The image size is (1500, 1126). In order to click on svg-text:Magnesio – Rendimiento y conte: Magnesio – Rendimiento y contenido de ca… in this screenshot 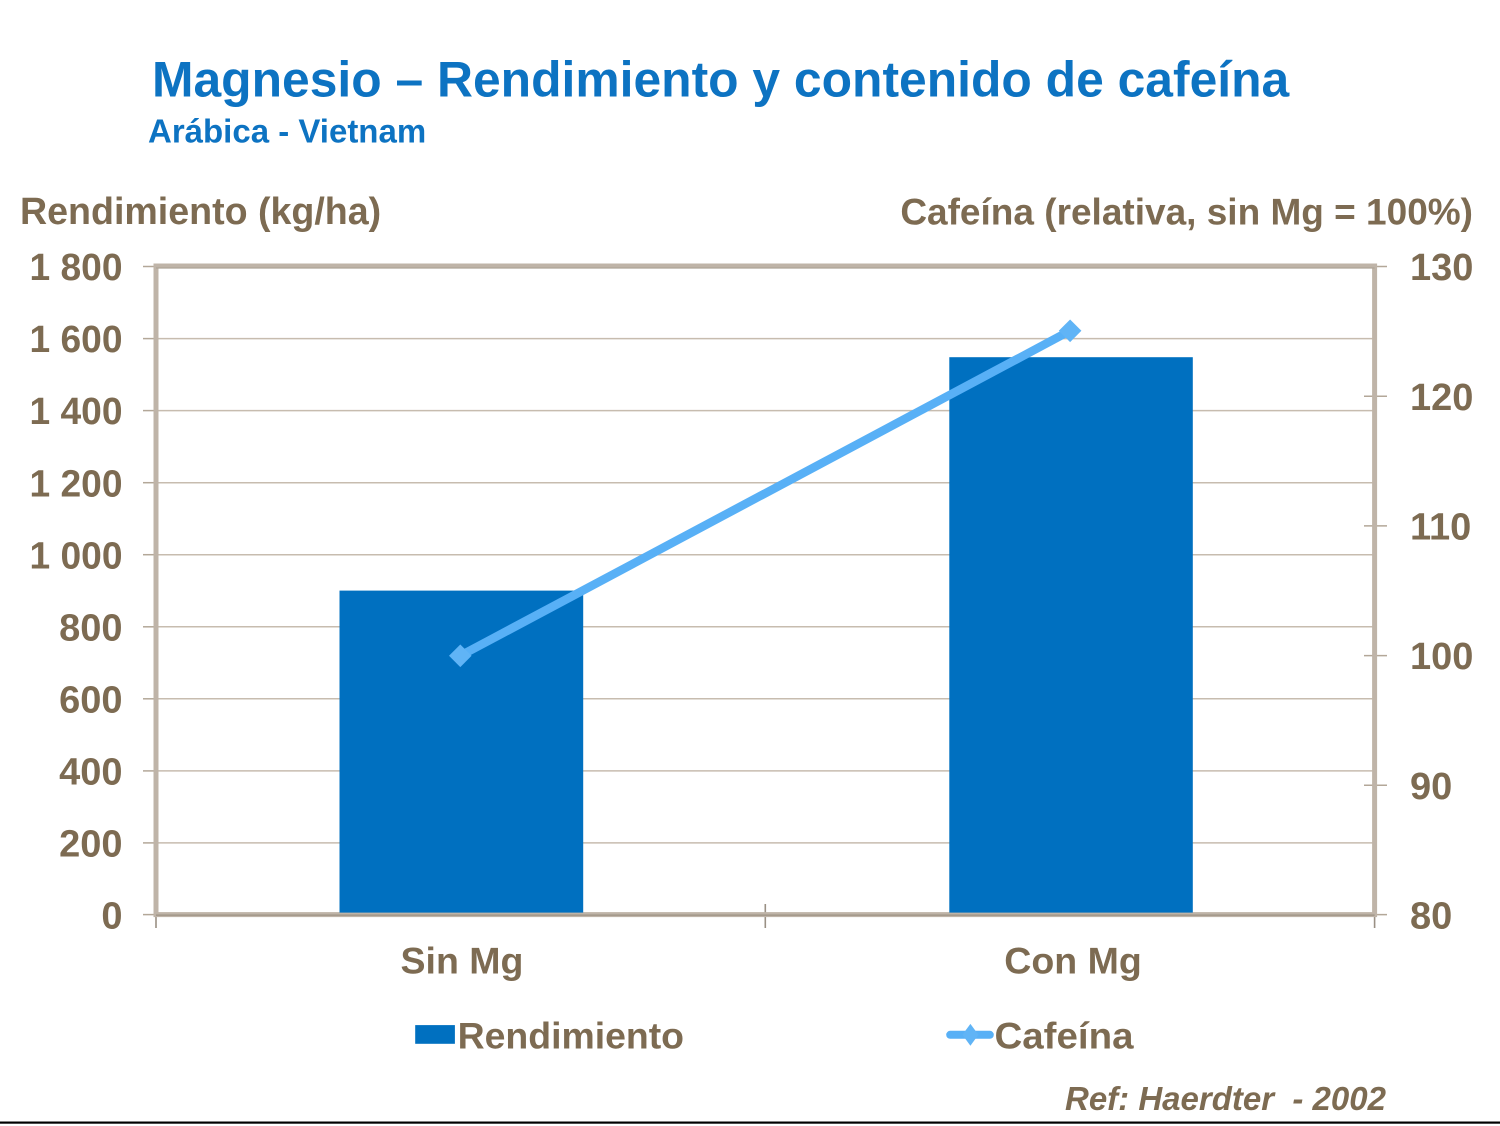, I will do `click(721, 80)`.